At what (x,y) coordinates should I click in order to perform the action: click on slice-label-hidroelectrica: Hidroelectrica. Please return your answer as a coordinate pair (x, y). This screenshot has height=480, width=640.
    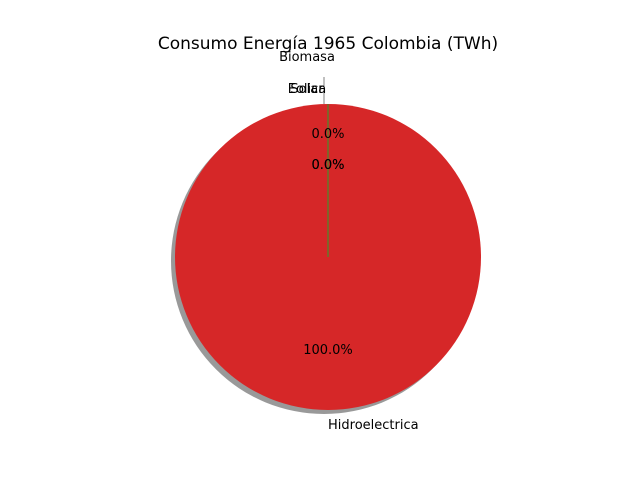
    Looking at the image, I should click on (373, 425).